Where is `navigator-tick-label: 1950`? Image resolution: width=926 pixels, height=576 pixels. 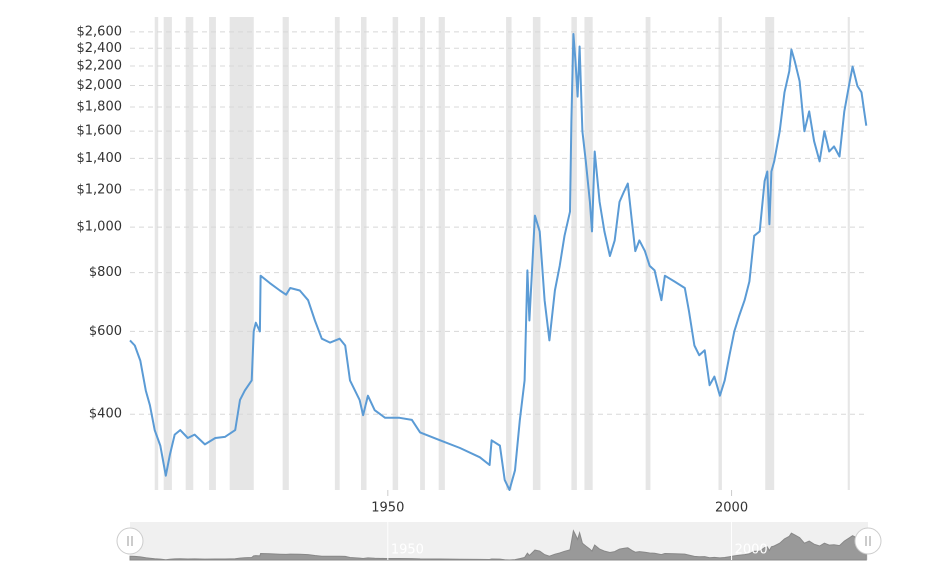
navigator-tick-label: 1950 is located at coordinates (407, 550).